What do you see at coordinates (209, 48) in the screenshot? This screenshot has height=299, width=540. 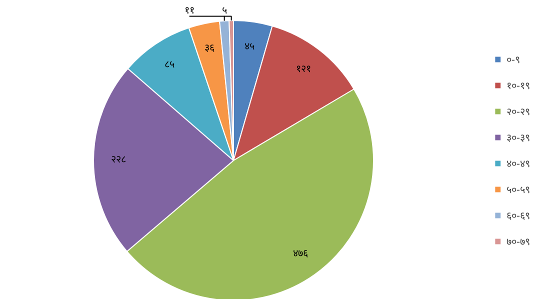 I see `data-label: ३६` at bounding box center [209, 48].